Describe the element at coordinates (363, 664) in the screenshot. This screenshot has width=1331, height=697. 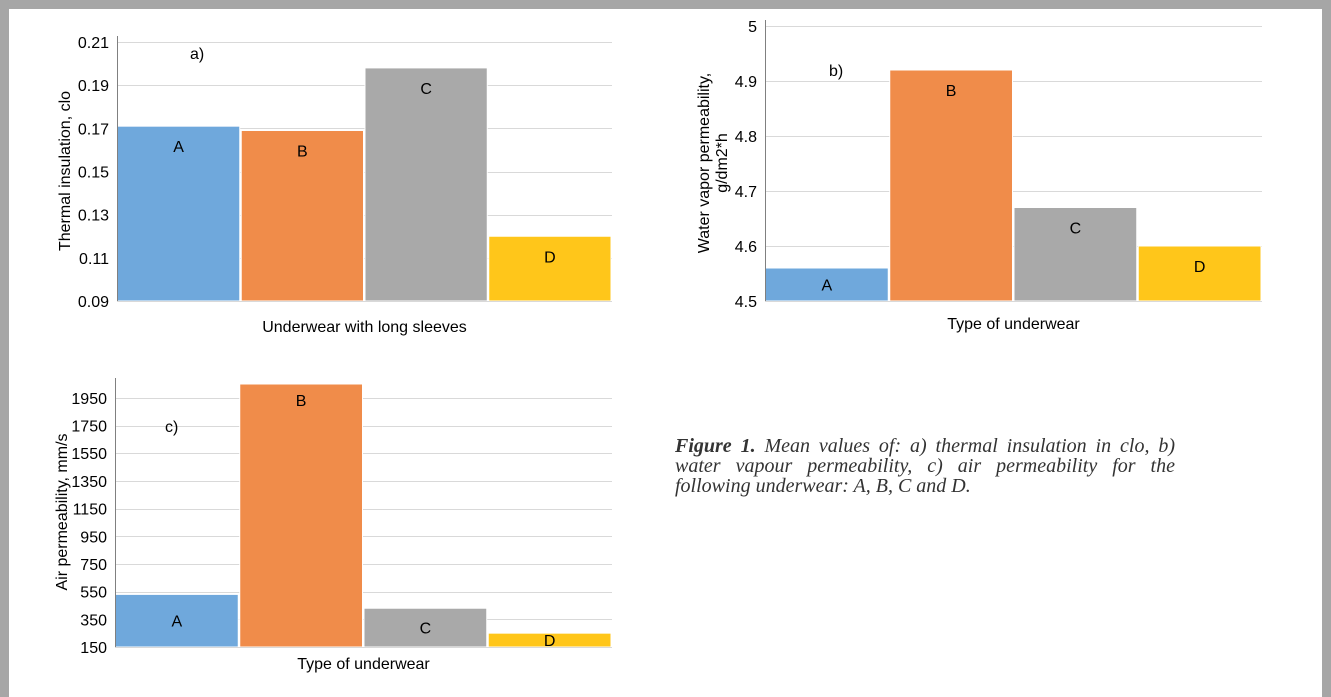
I see `air-permeability-x-title: Type of underwear` at that location.